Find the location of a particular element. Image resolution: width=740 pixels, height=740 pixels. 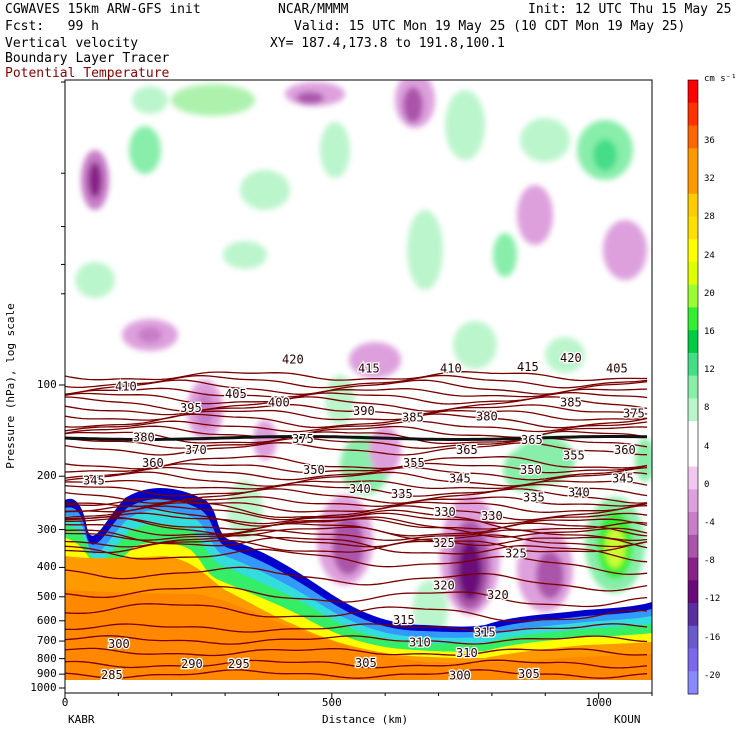

x-tick-label: 0 is located at coordinates (65, 702).